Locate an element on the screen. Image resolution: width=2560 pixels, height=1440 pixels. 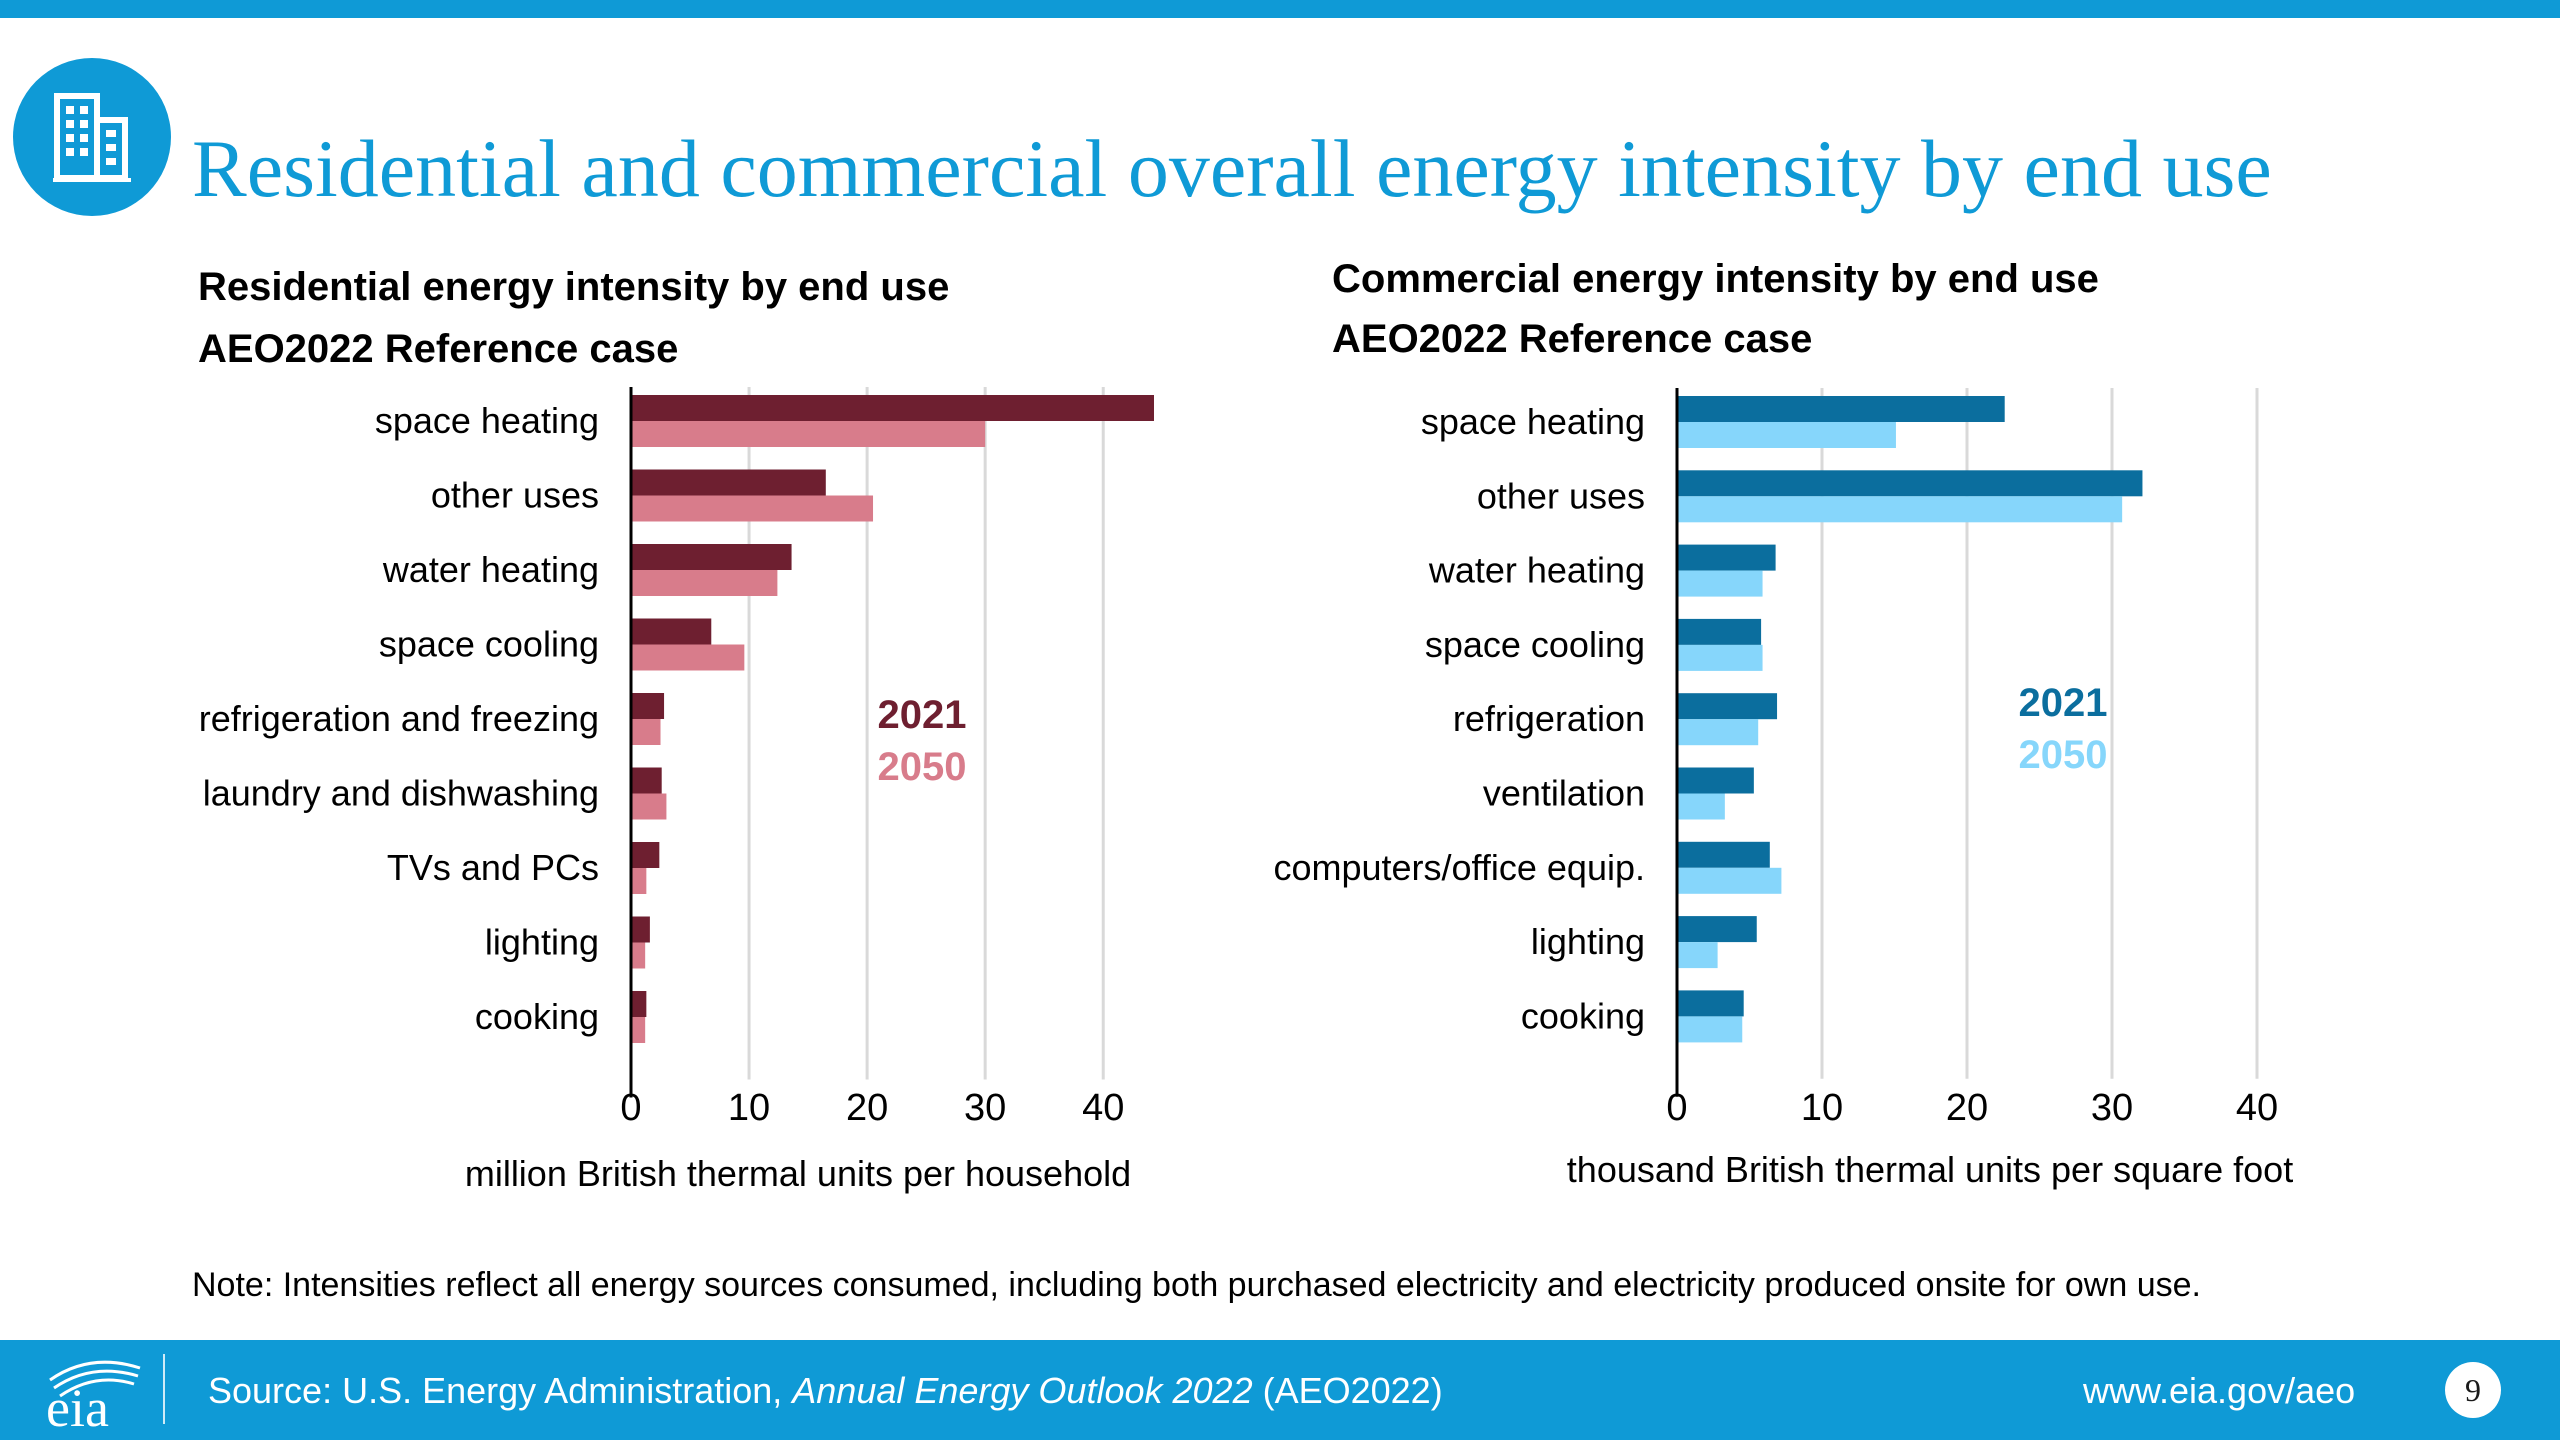
com-tick-label: 20 is located at coordinates (1967, 1108).